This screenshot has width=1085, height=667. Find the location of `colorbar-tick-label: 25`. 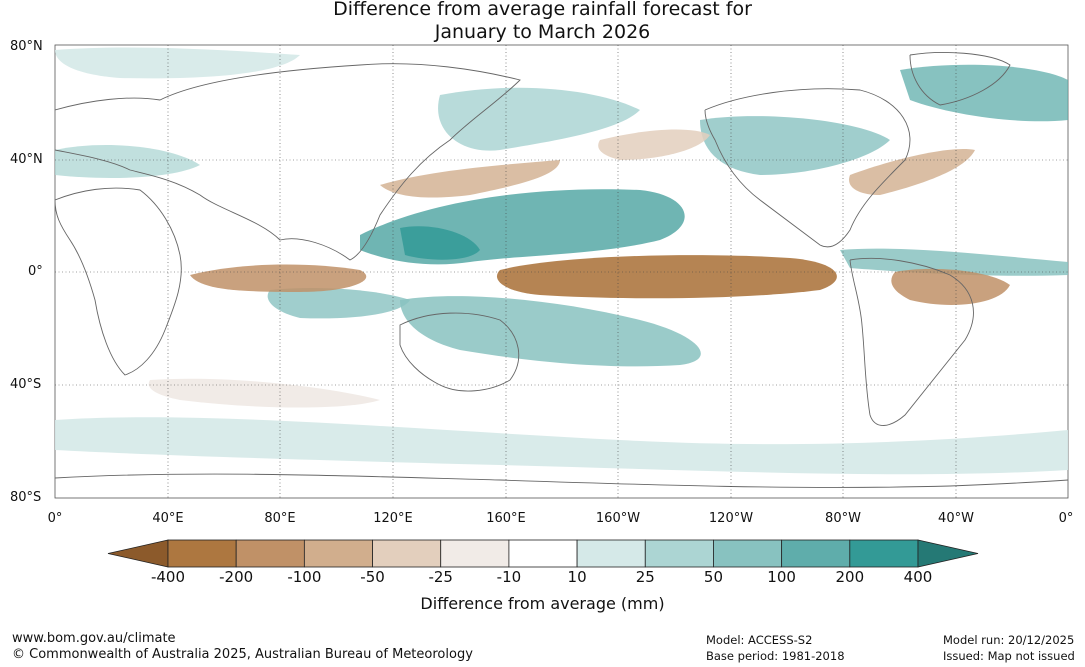

colorbar-tick-label: 25 is located at coordinates (645, 577).